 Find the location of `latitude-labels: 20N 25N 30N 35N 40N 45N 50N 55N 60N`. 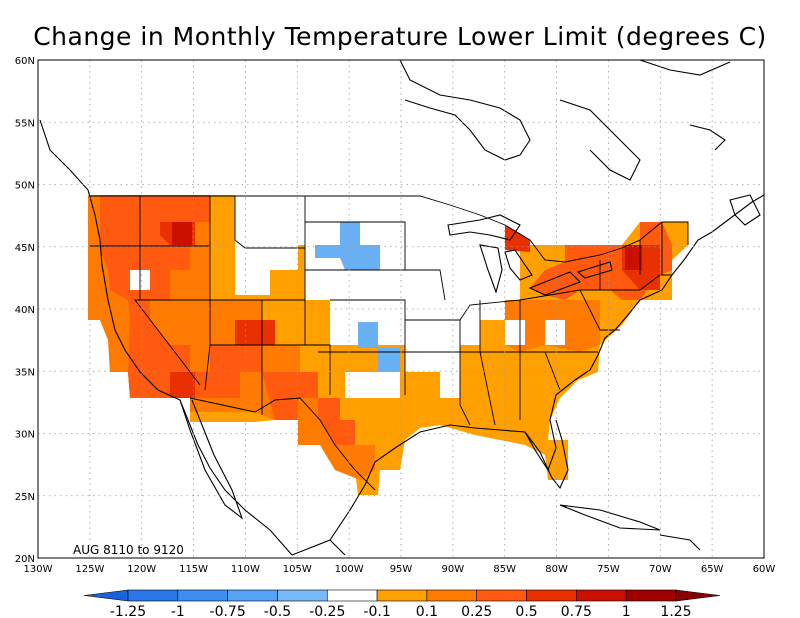

latitude-labels: 20N 25N 30N 35N 40N 45N 50N 55N 60N is located at coordinates (25, 310).